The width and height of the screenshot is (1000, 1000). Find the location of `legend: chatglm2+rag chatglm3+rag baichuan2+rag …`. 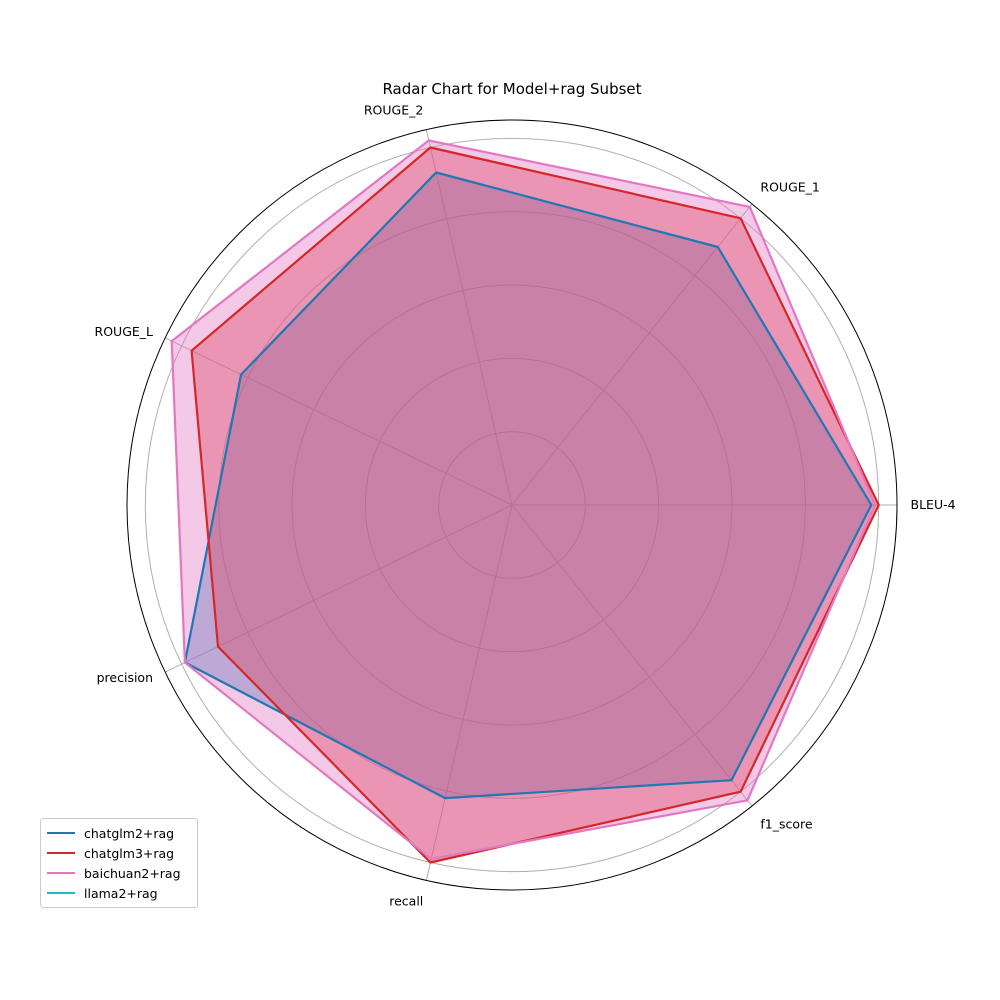

legend: chatglm2+rag chatglm3+rag baichuan2+rag … is located at coordinates (119, 863).